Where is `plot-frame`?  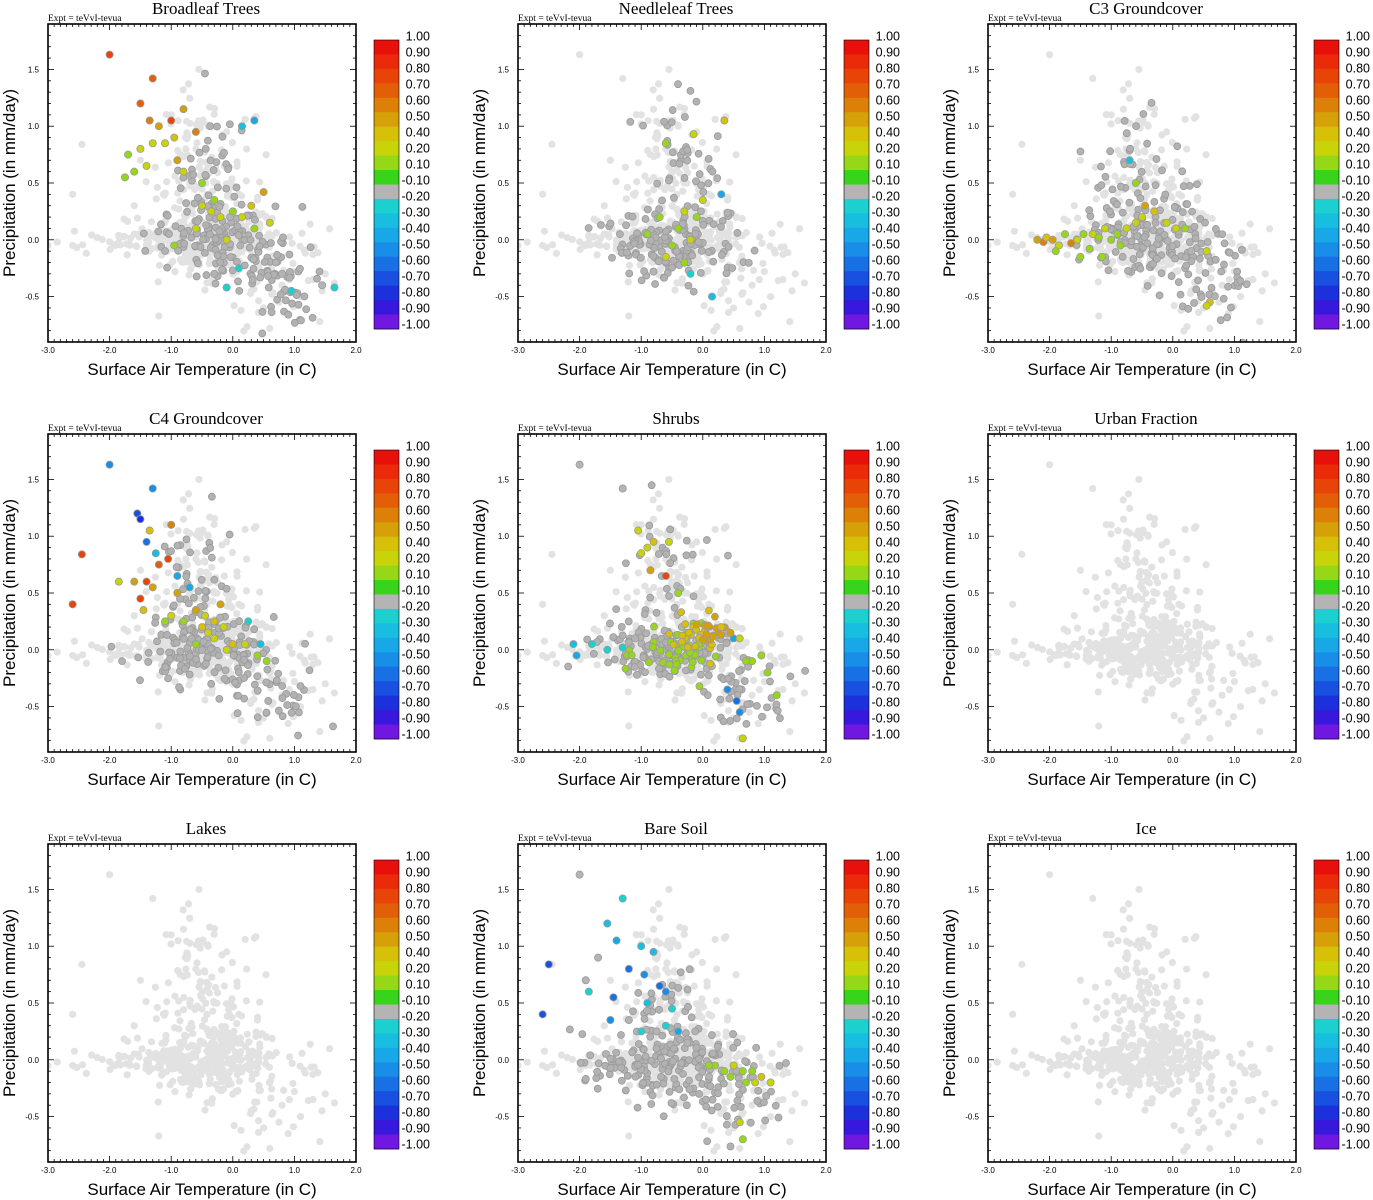 plot-frame is located at coordinates (1142, 183).